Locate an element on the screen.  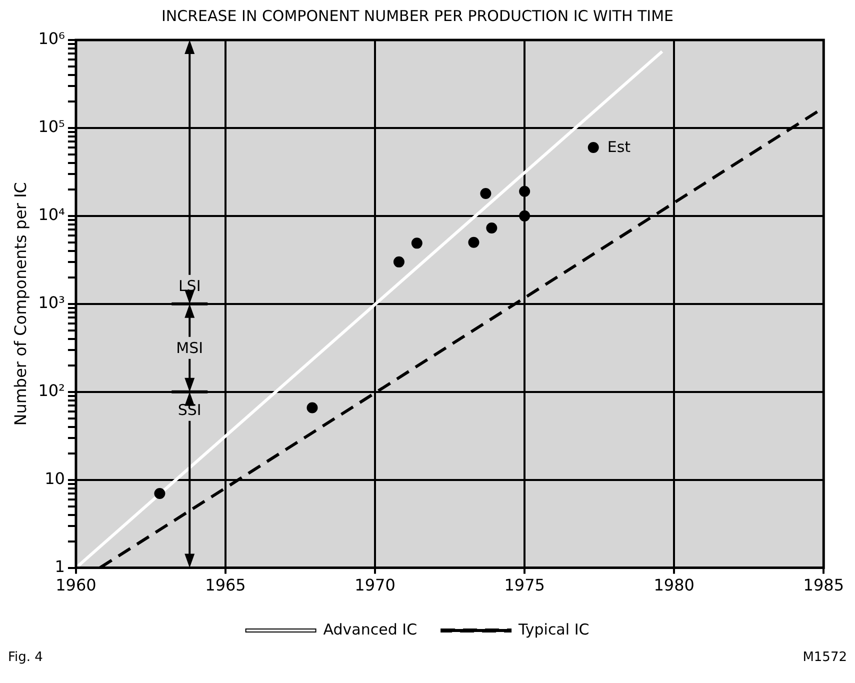
x-tick-label: 1965 is located at coordinates (225, 585).